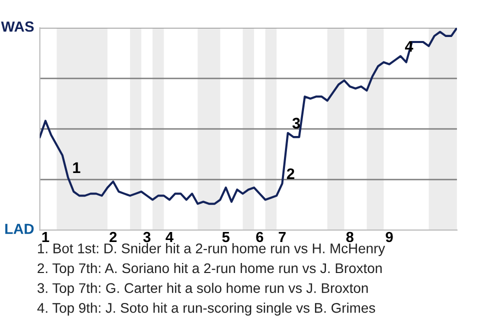 The image size is (480, 320). What do you see at coordinates (113, 237) in the screenshot?
I see `x-tick-label: 2` at bounding box center [113, 237].